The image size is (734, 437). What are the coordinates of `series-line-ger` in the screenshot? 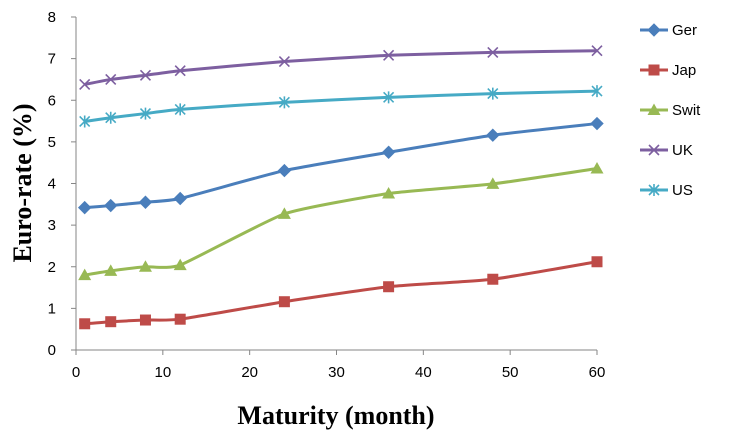 It's located at (341, 166).